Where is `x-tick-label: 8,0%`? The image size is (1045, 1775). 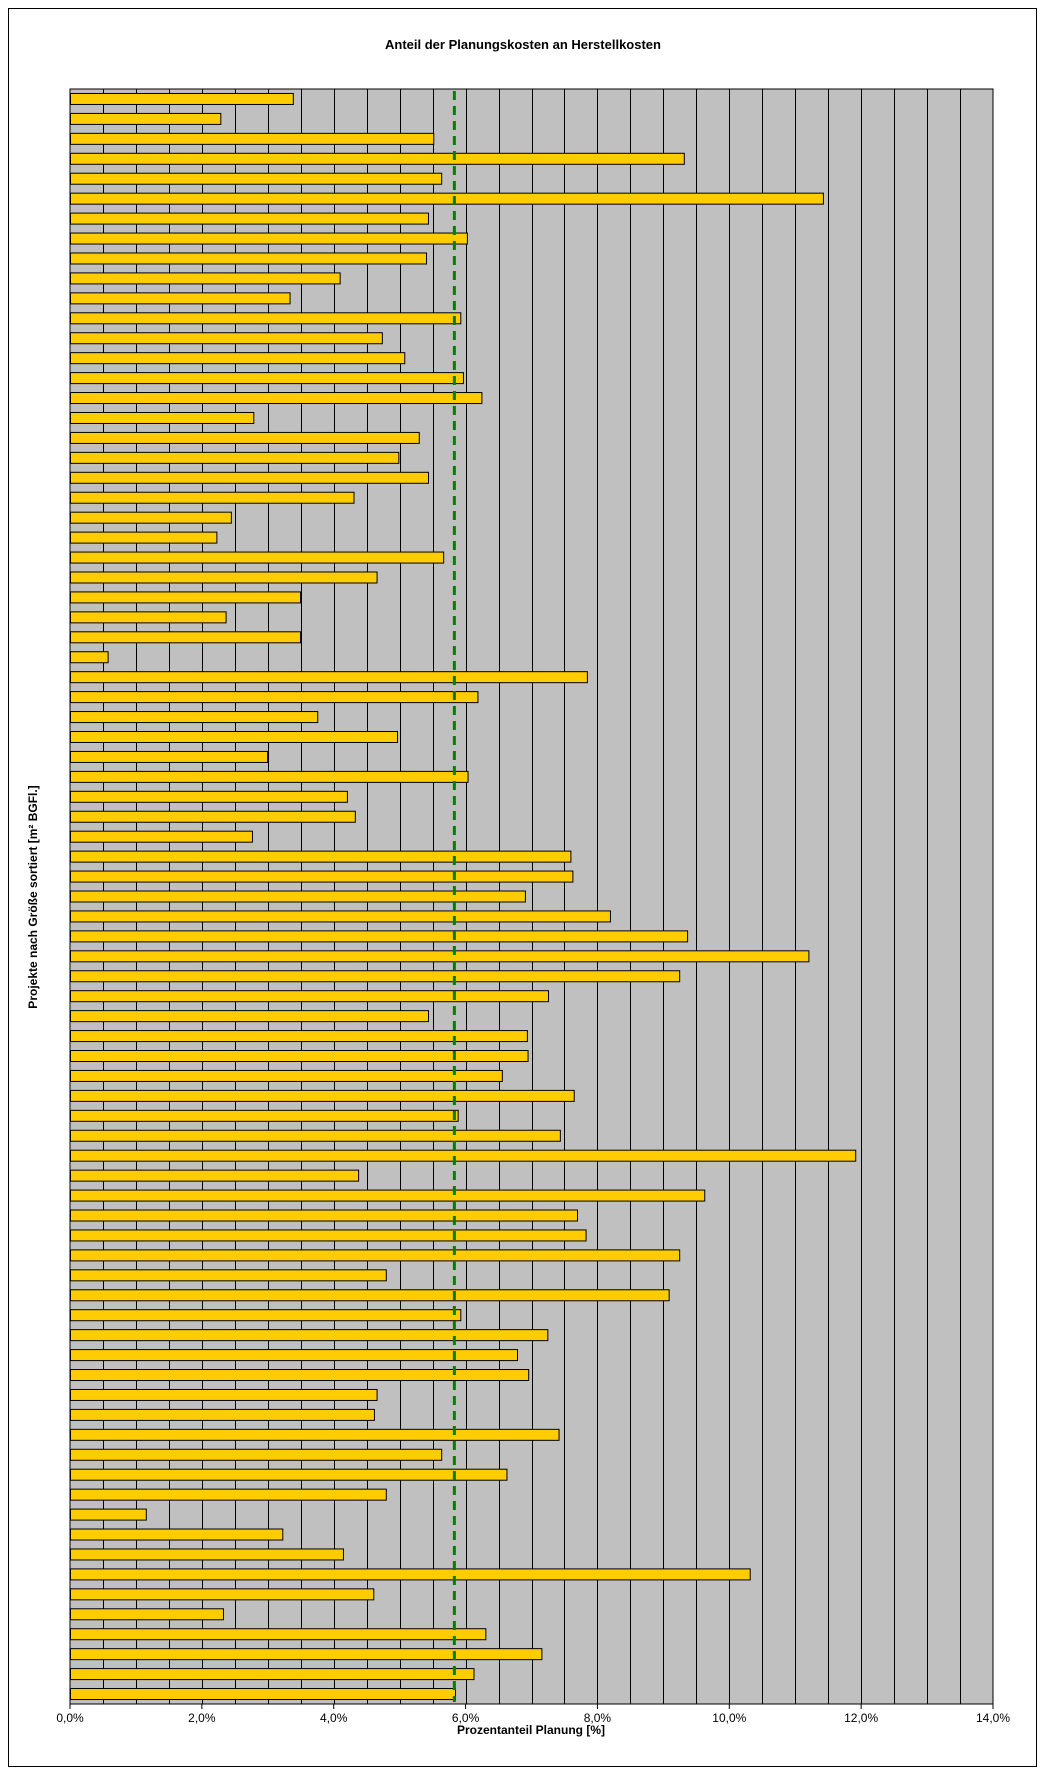
x-tick-label: 8,0% is located at coordinates (598, 1718).